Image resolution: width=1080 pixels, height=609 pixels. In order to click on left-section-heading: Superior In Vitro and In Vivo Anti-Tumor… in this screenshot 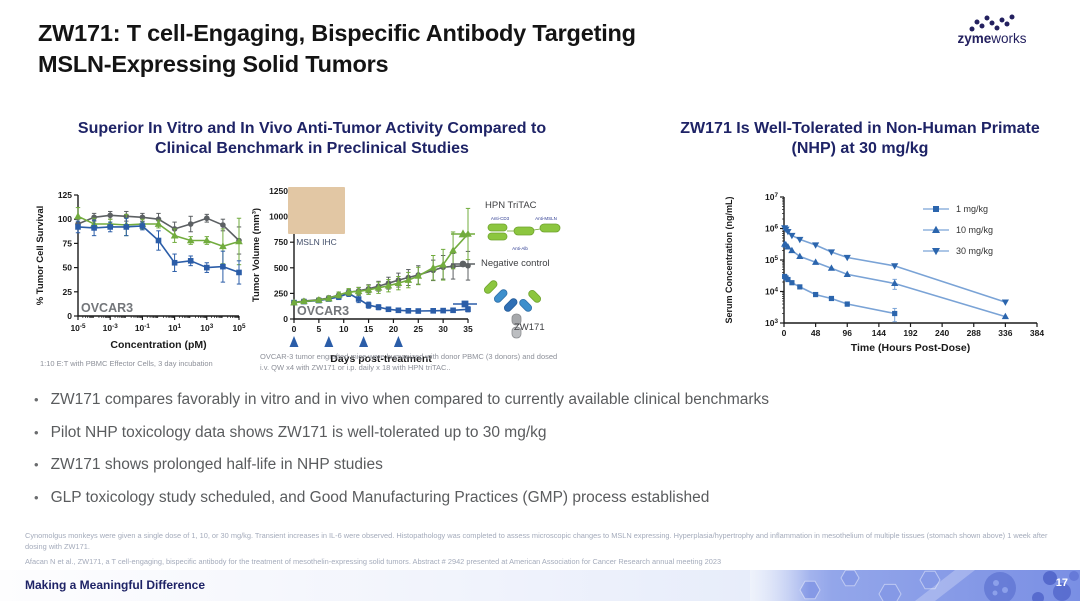, I will do `click(312, 139)`.